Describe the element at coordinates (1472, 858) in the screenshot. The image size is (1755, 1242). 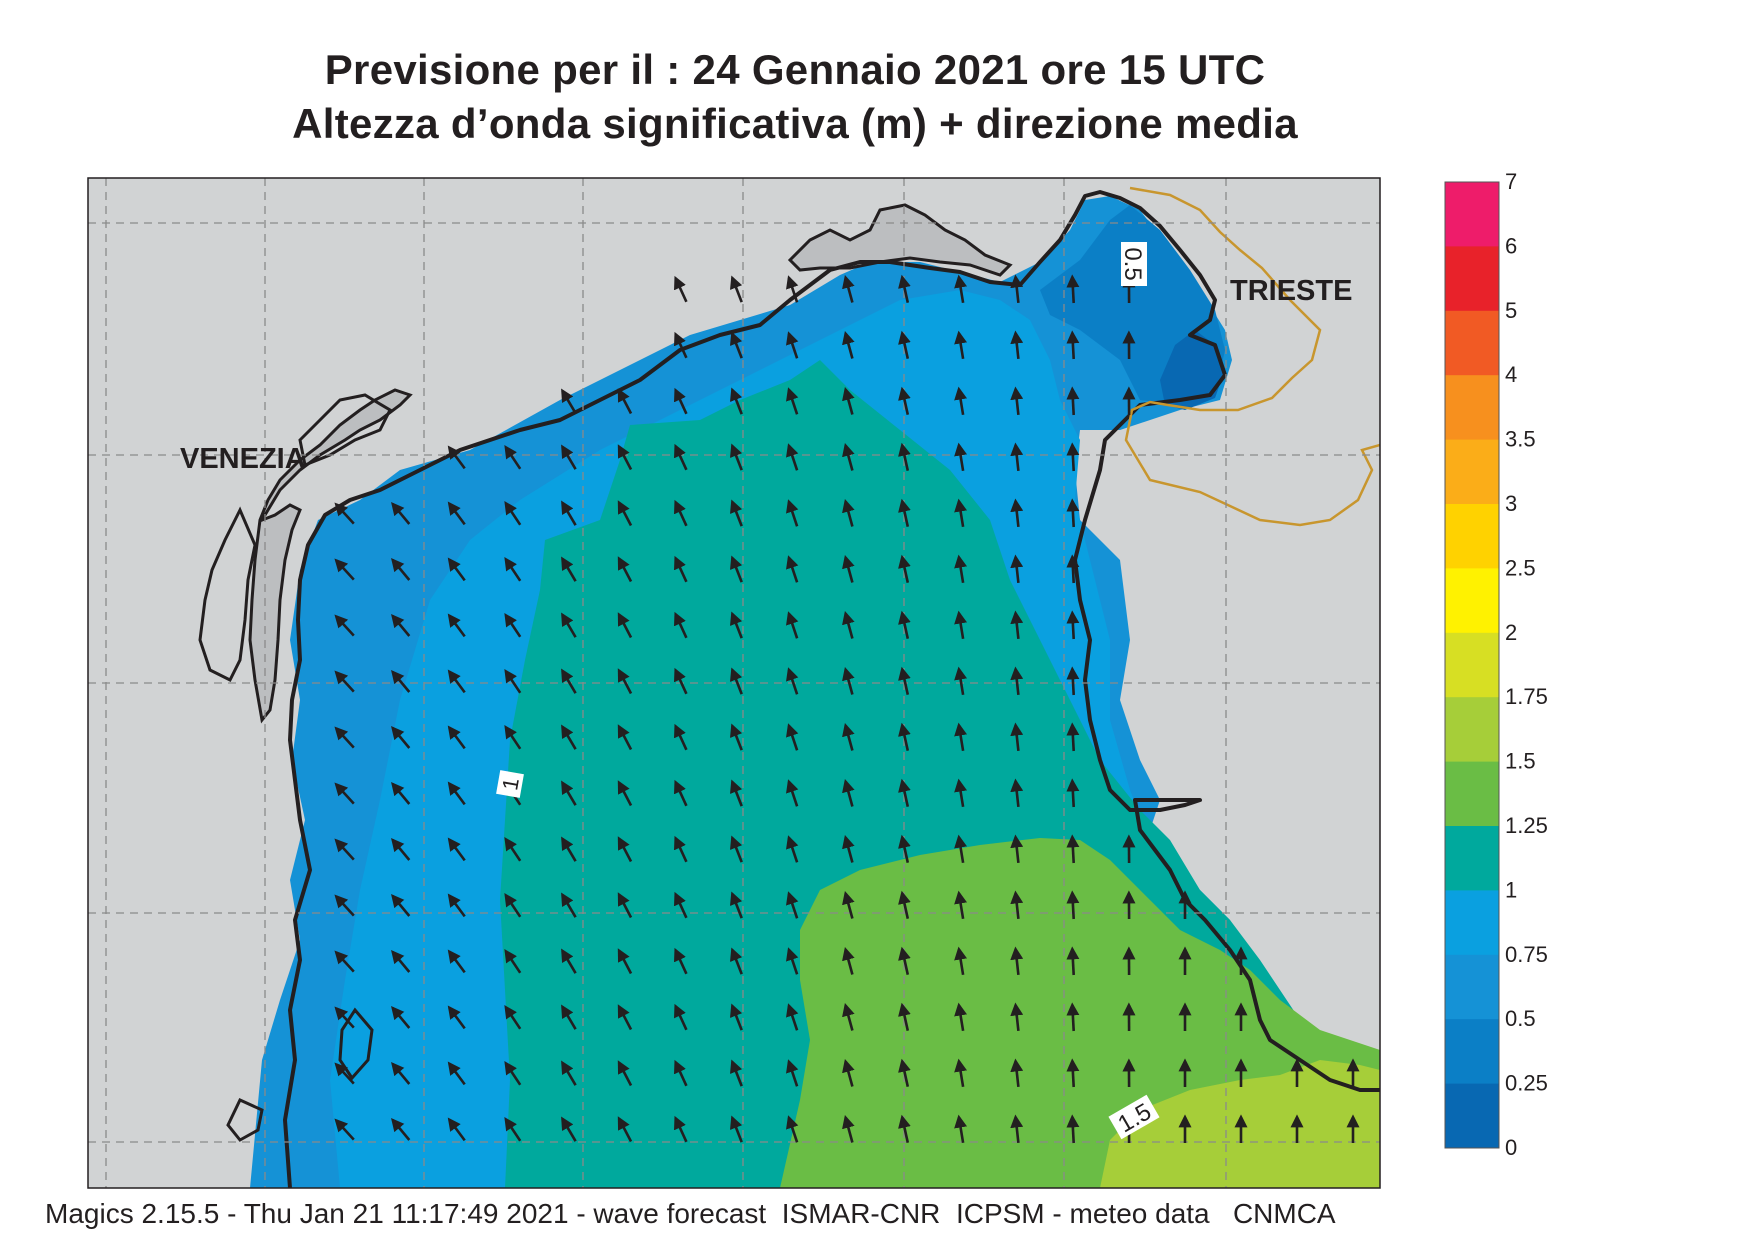
I see `colorbar-bin-1-1.25` at that location.